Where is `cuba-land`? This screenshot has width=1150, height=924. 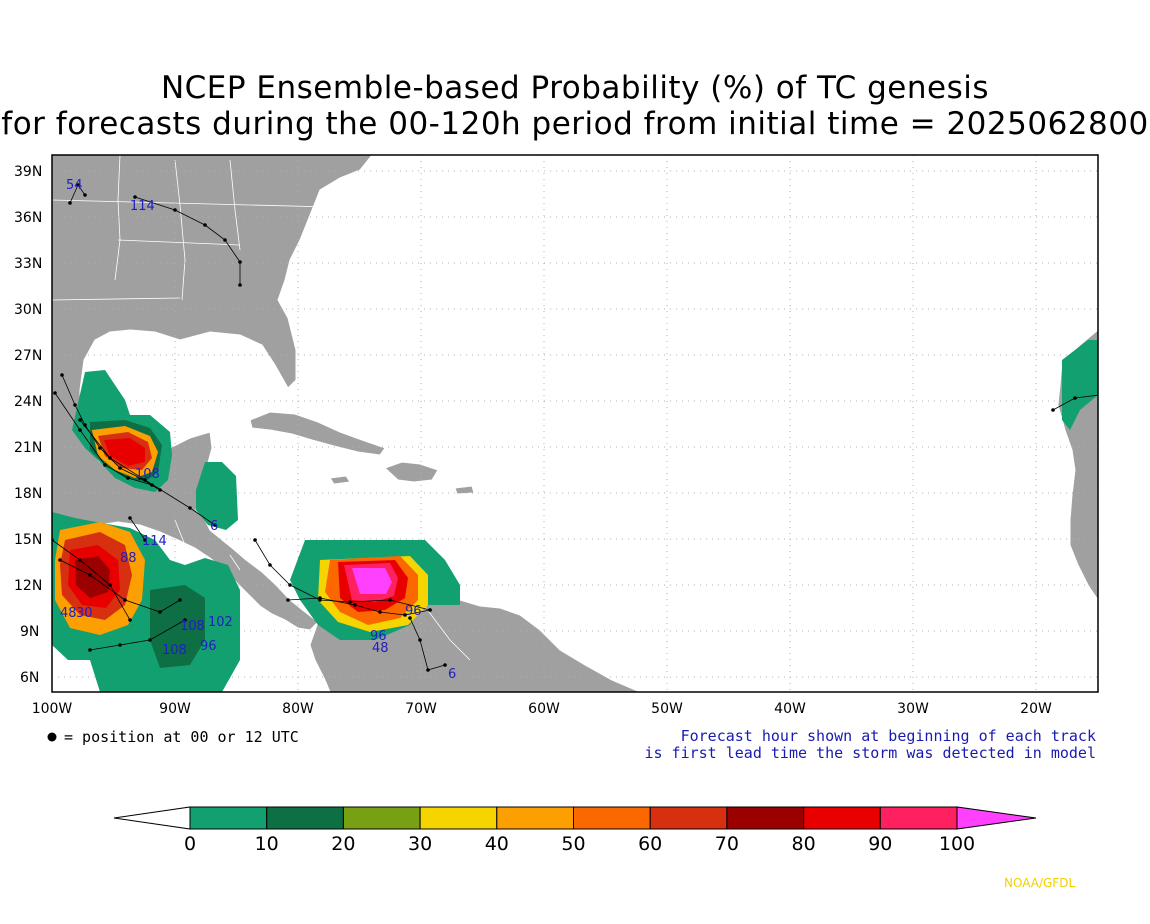 cuba-land is located at coordinates (317, 433).